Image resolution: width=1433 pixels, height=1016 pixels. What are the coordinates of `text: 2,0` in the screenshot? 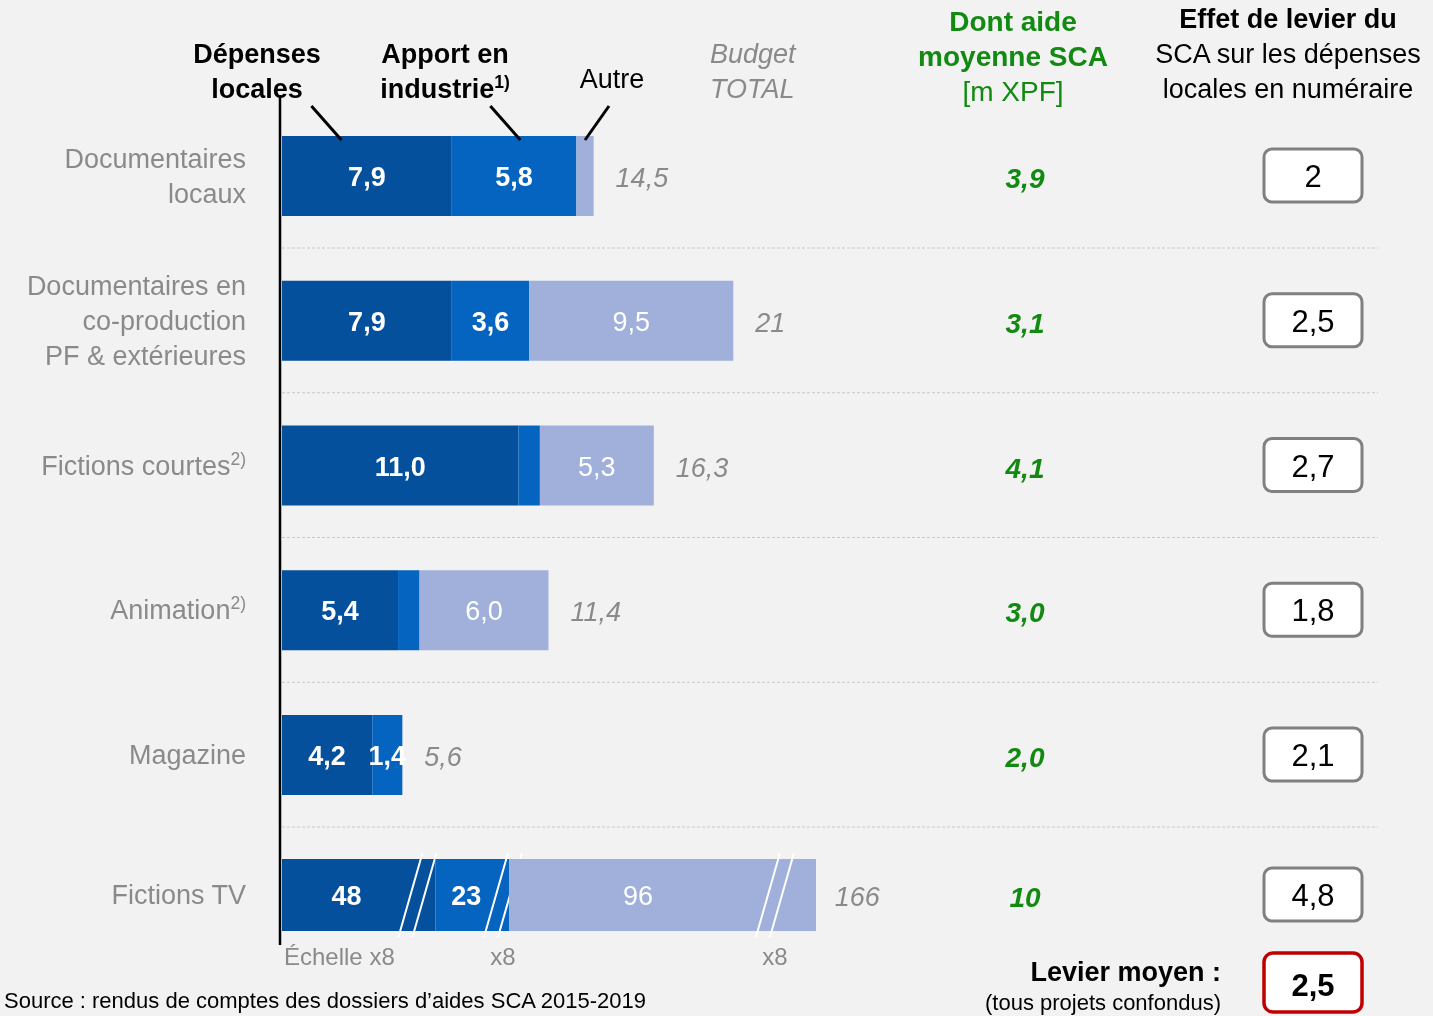 It's located at (1025, 757).